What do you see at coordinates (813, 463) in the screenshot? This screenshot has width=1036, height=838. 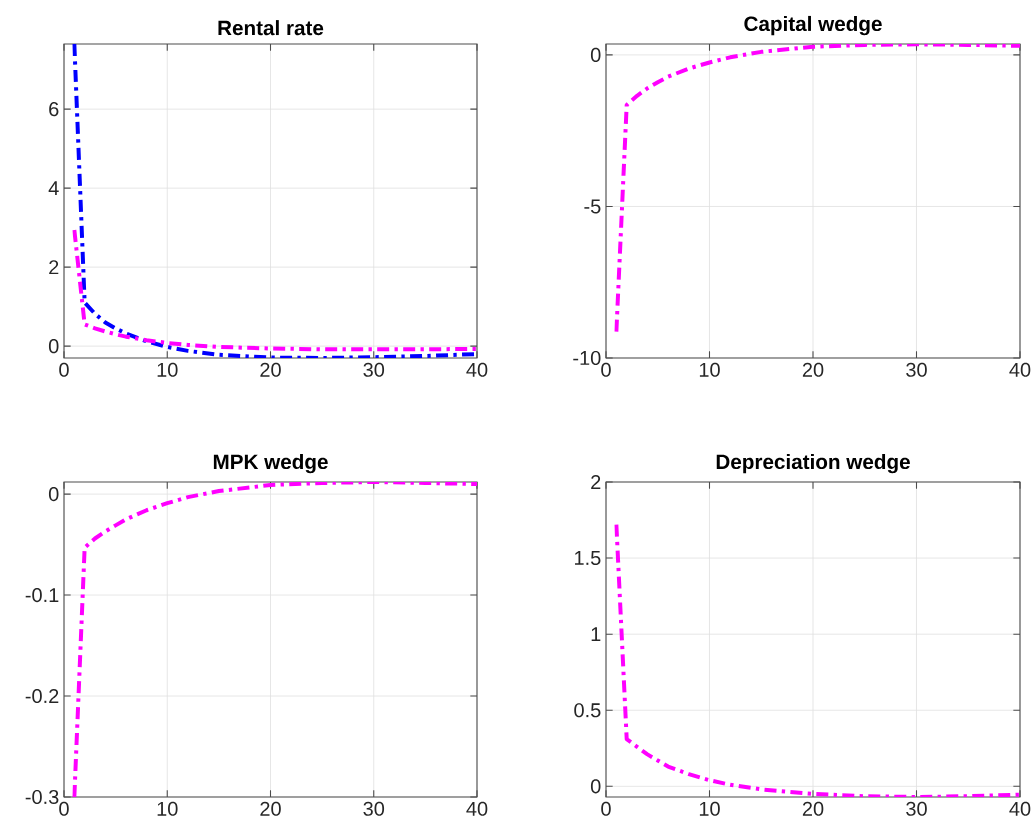 I see `chart-title: Depreciation wedge` at bounding box center [813, 463].